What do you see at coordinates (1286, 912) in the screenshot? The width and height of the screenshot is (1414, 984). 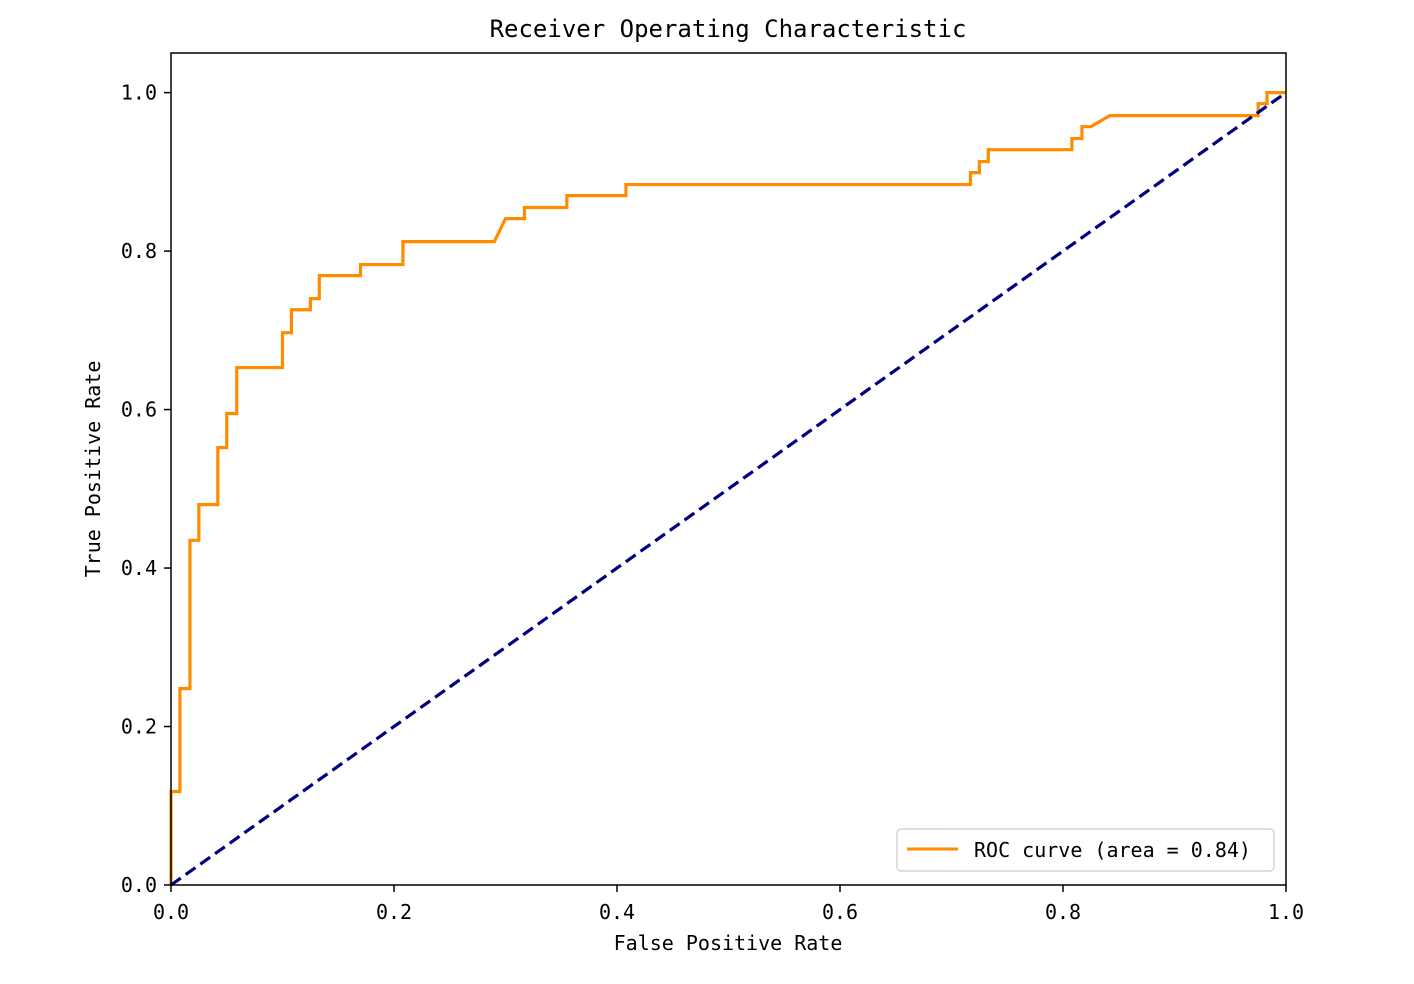 I see `x-tick-label: 1.0` at bounding box center [1286, 912].